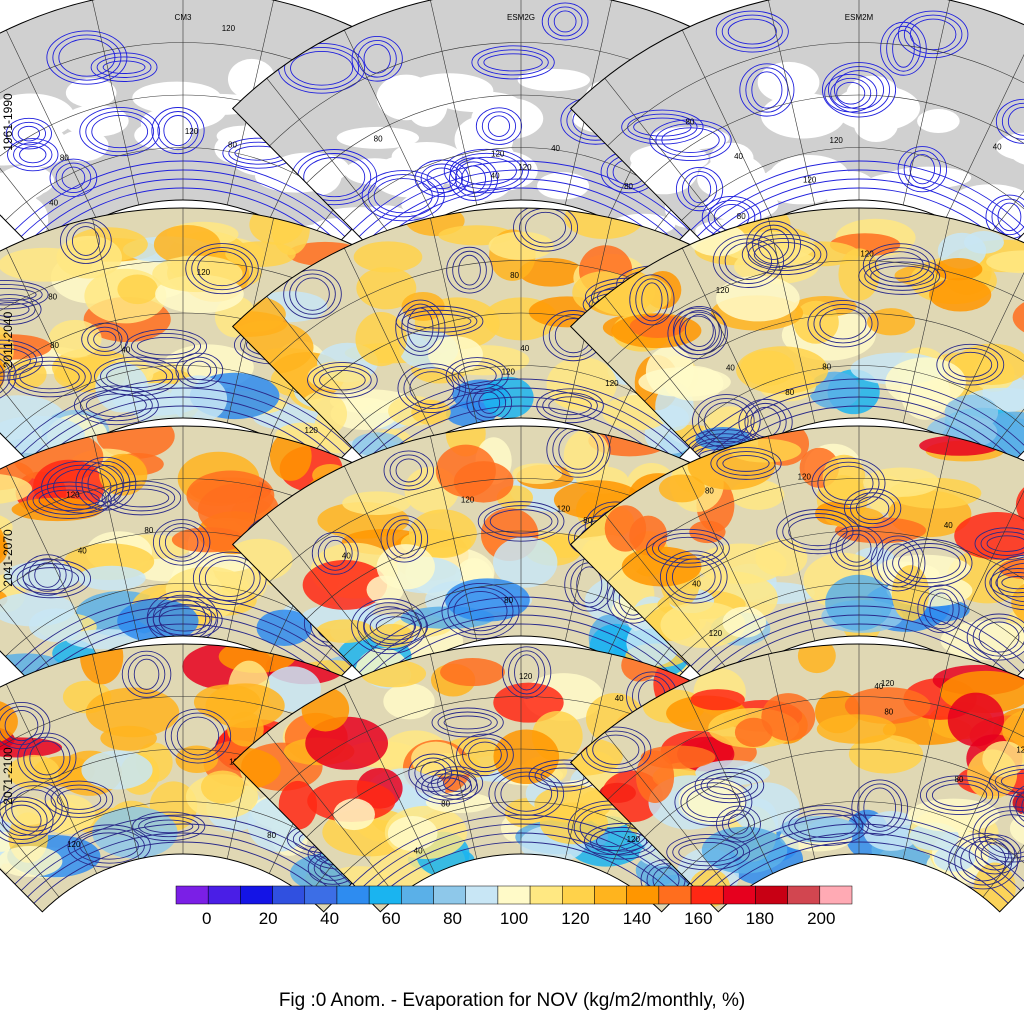  I want to click on meridian, so click(1003, 379).